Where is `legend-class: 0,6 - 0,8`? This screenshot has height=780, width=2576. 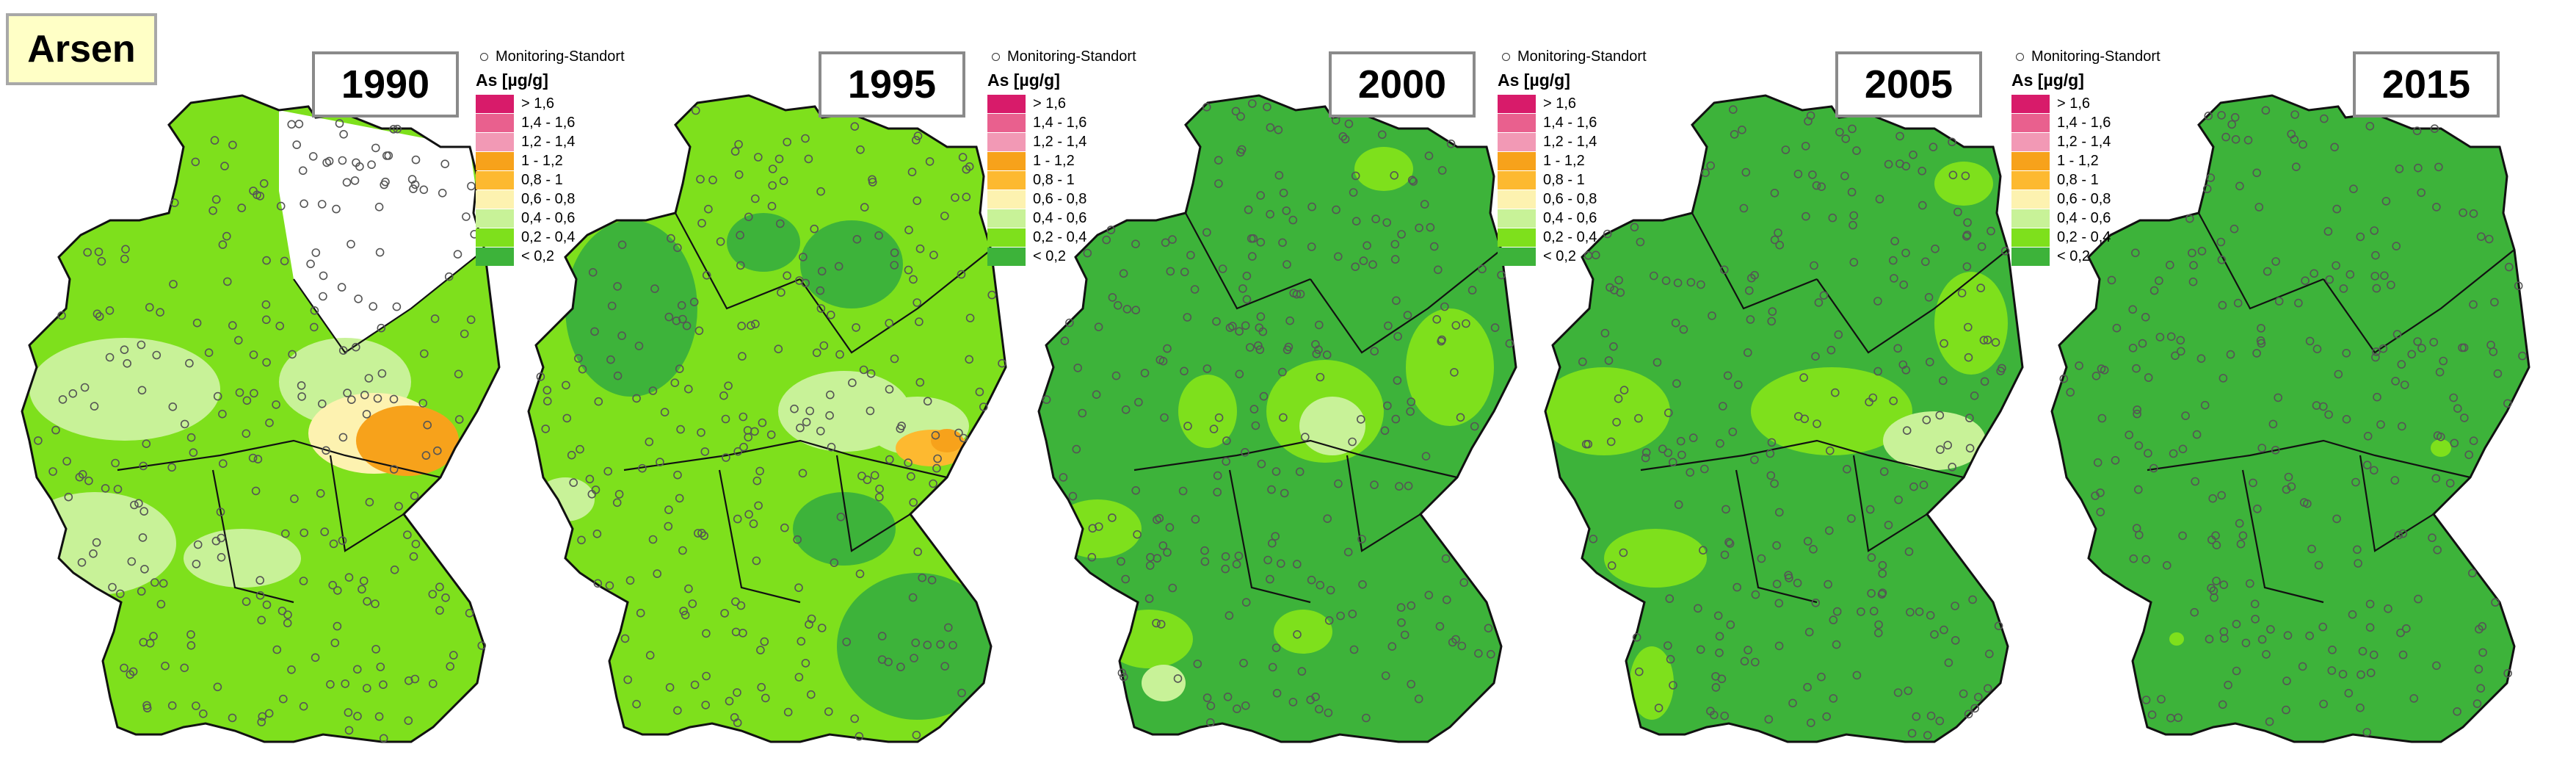
legend-class: 0,6 - 0,8 is located at coordinates (551, 199).